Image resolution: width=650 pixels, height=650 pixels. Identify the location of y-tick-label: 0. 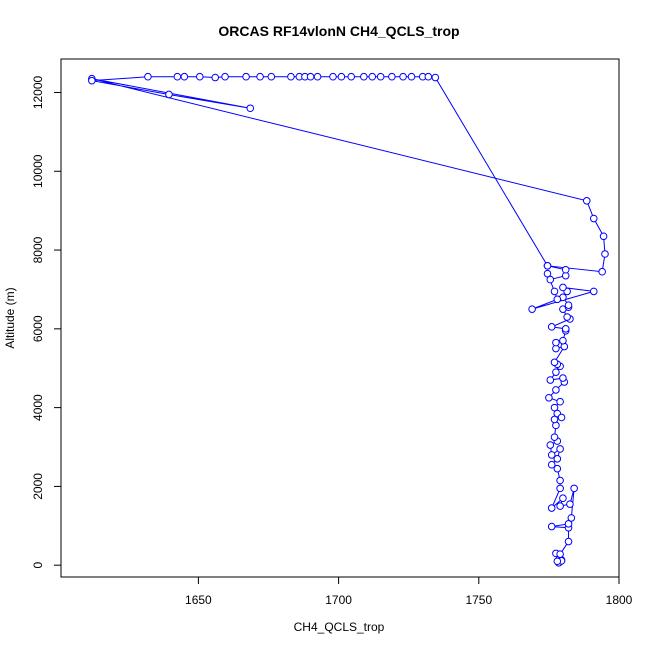
(38, 565).